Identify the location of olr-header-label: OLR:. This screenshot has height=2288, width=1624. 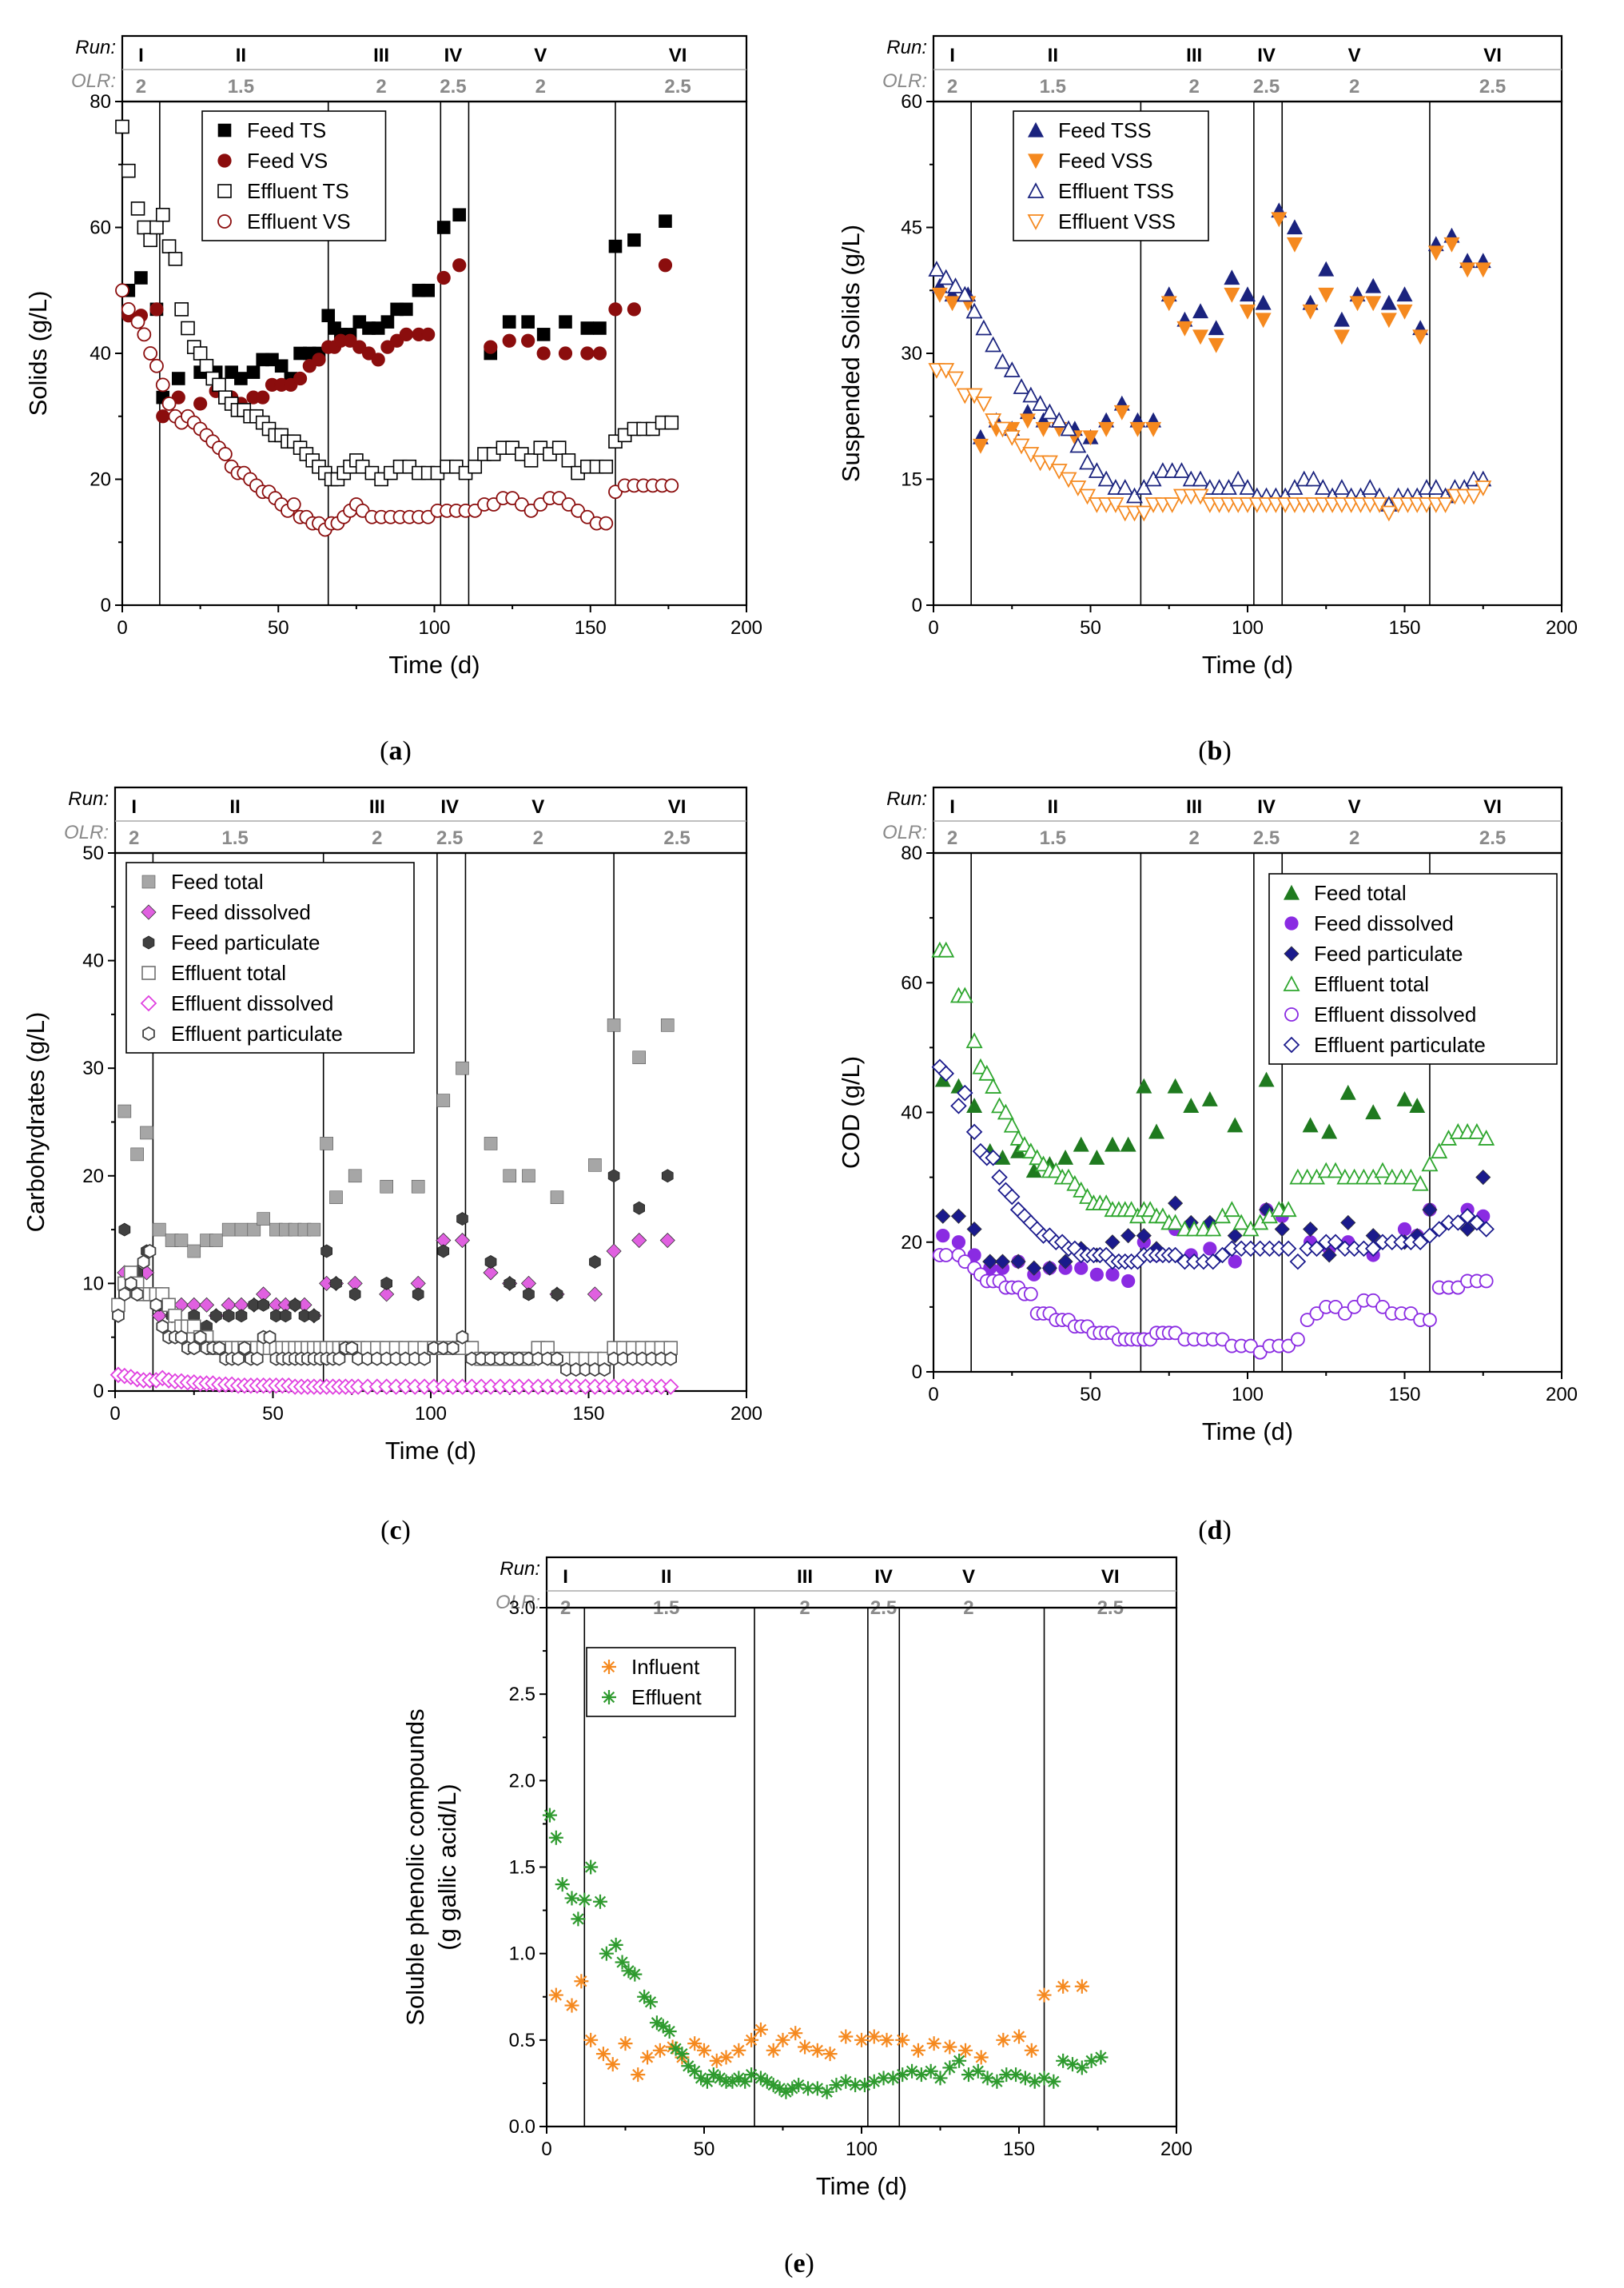
(518, 1602).